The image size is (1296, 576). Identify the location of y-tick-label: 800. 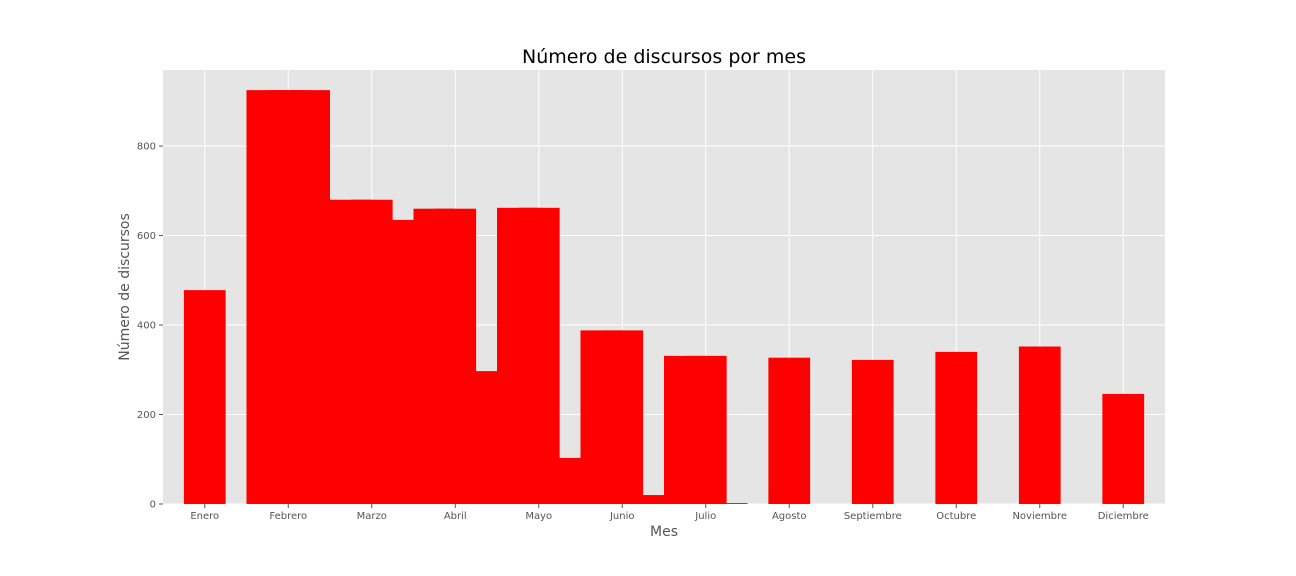
(146, 147).